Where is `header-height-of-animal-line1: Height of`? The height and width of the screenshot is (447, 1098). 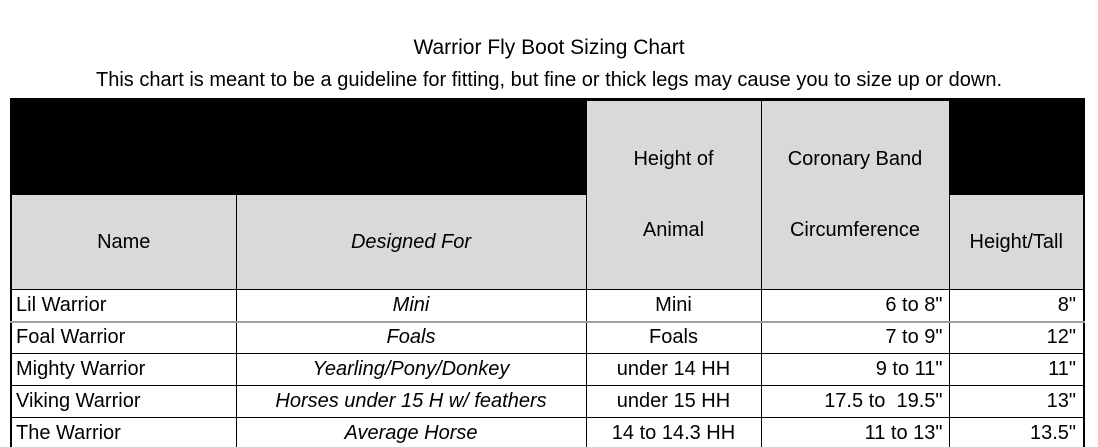
header-height-of-animal-line1: Height of is located at coordinates (673, 159).